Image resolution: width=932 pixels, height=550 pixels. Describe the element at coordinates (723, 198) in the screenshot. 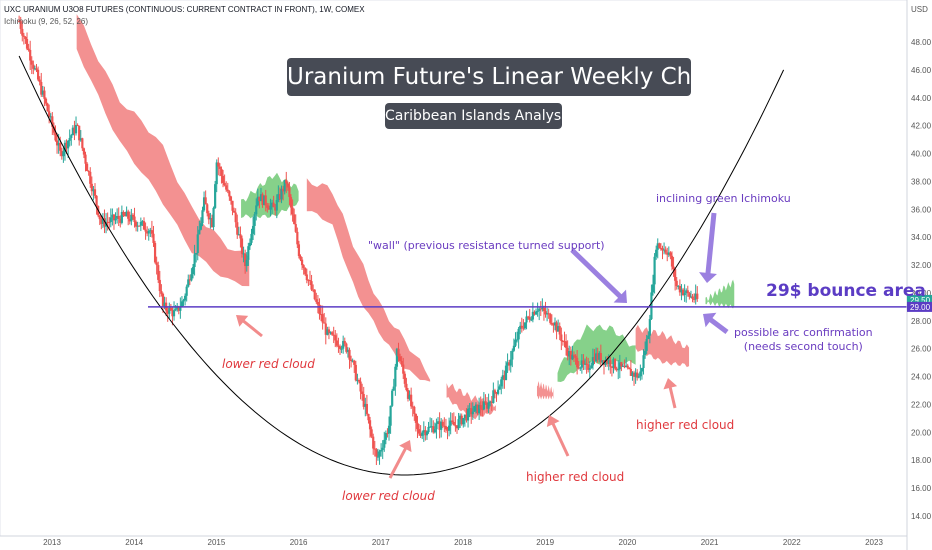

I see `annotation-inclining-green: inclining green Ichimoku` at that location.